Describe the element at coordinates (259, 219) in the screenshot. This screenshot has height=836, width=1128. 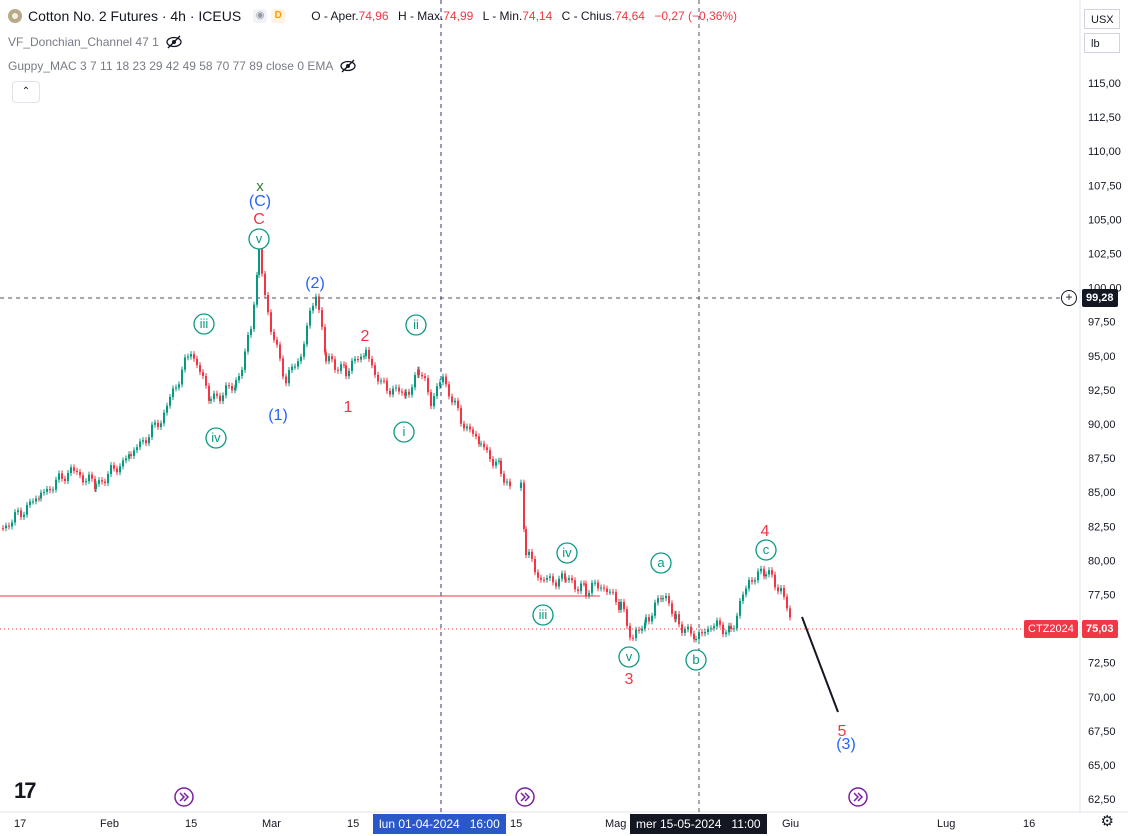
I see `wave-C-label: C` at that location.